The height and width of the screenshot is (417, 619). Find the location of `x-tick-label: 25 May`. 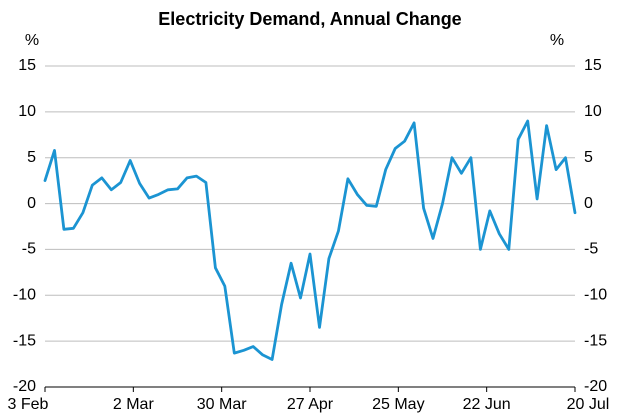

x-tick-label: 25 May is located at coordinates (398, 404).